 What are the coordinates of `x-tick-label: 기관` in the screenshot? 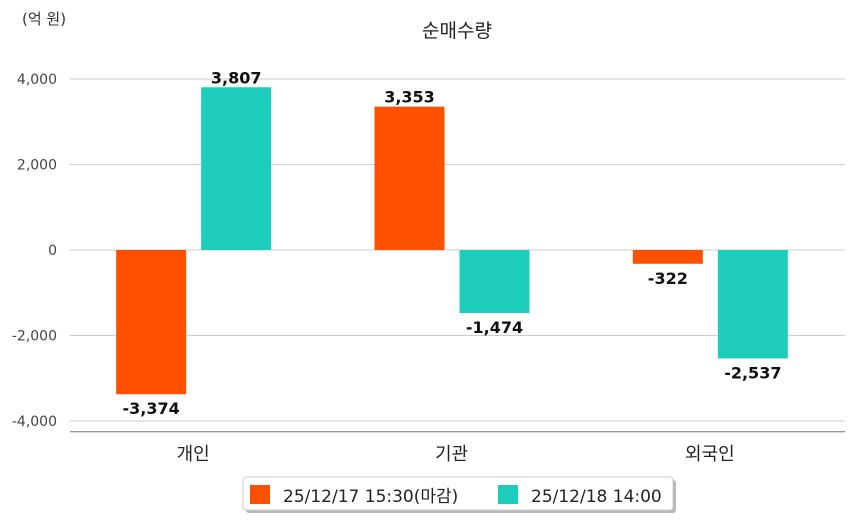 It's located at (451, 454).